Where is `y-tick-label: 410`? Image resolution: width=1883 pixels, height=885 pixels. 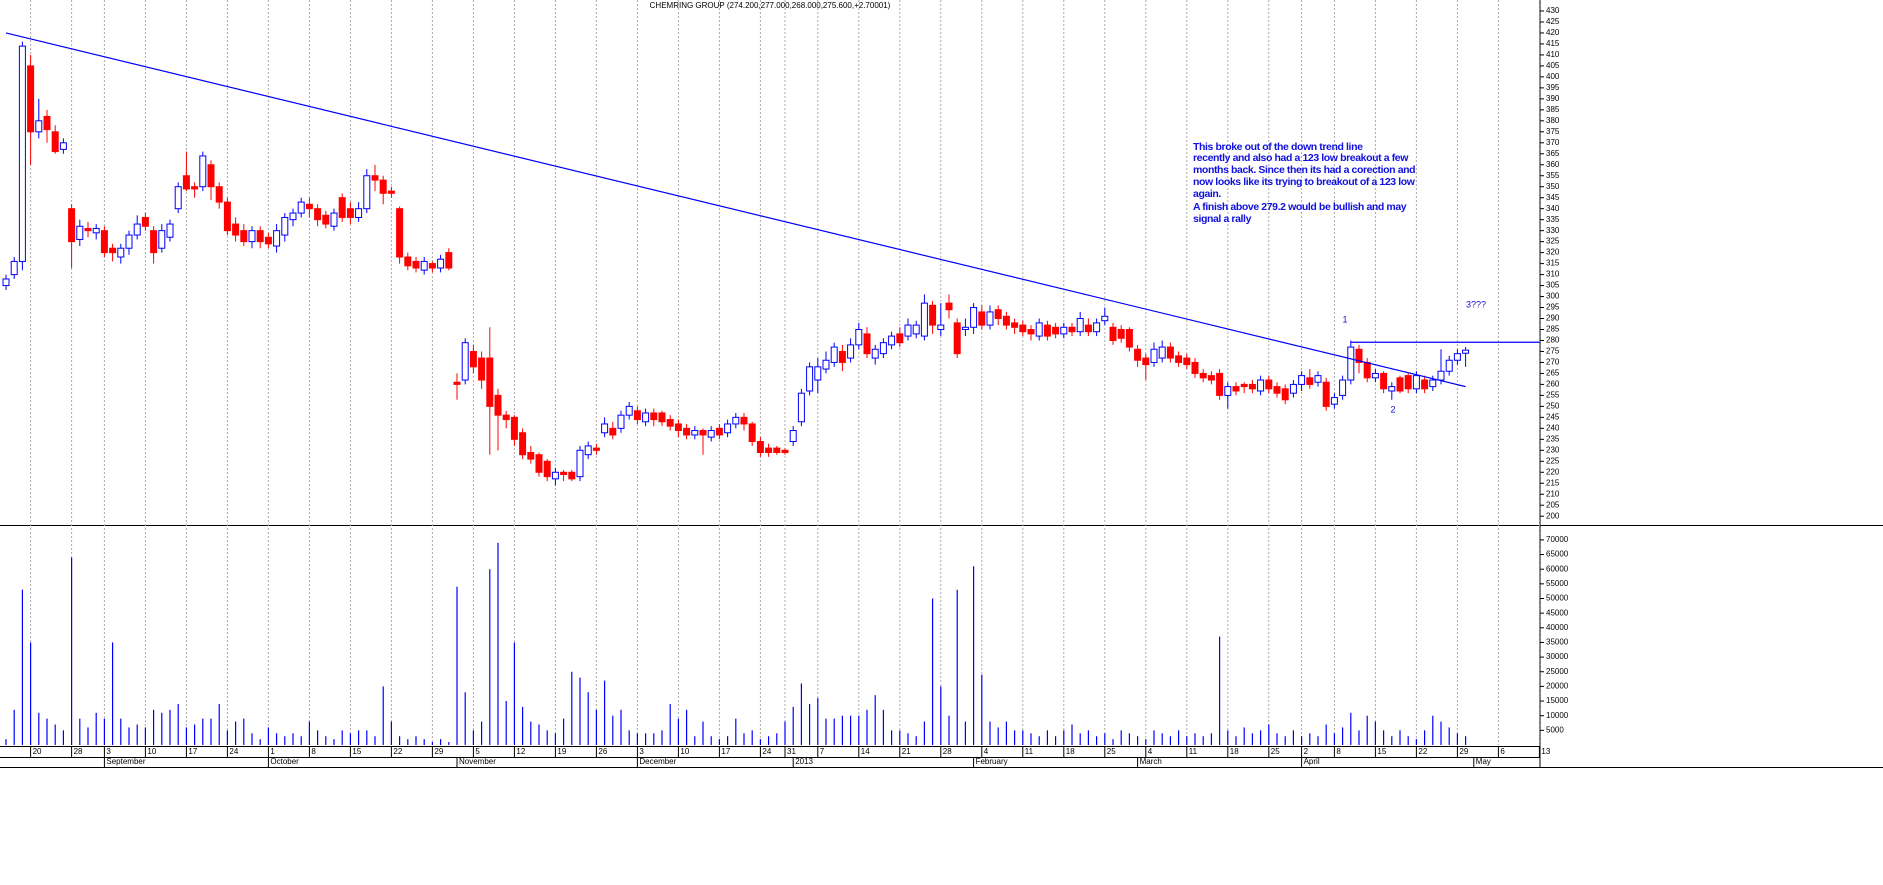
y-tick-label: 410 is located at coordinates (1553, 54).